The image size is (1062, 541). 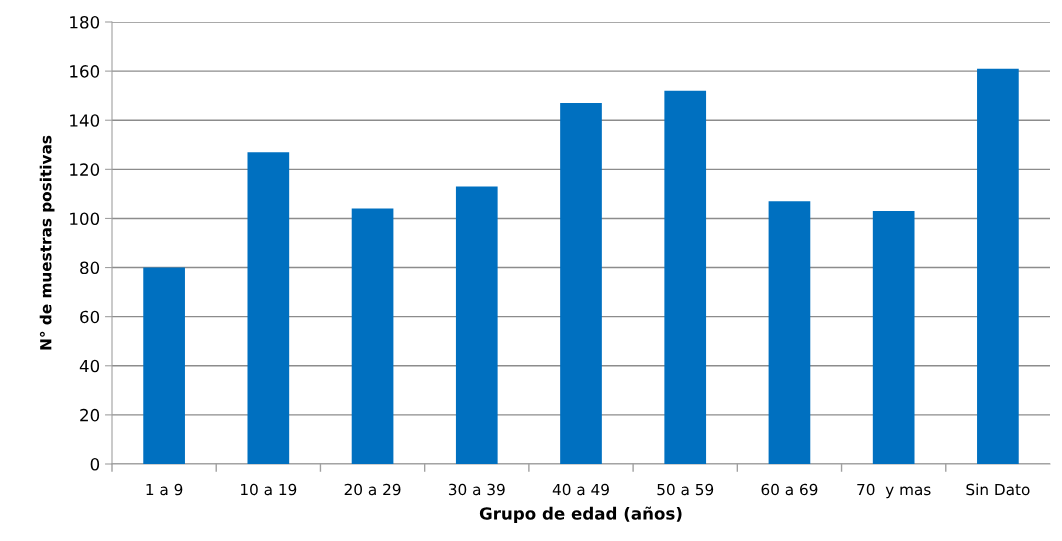 What do you see at coordinates (372, 489) in the screenshot?
I see `x-tick-label: 20 a 29` at bounding box center [372, 489].